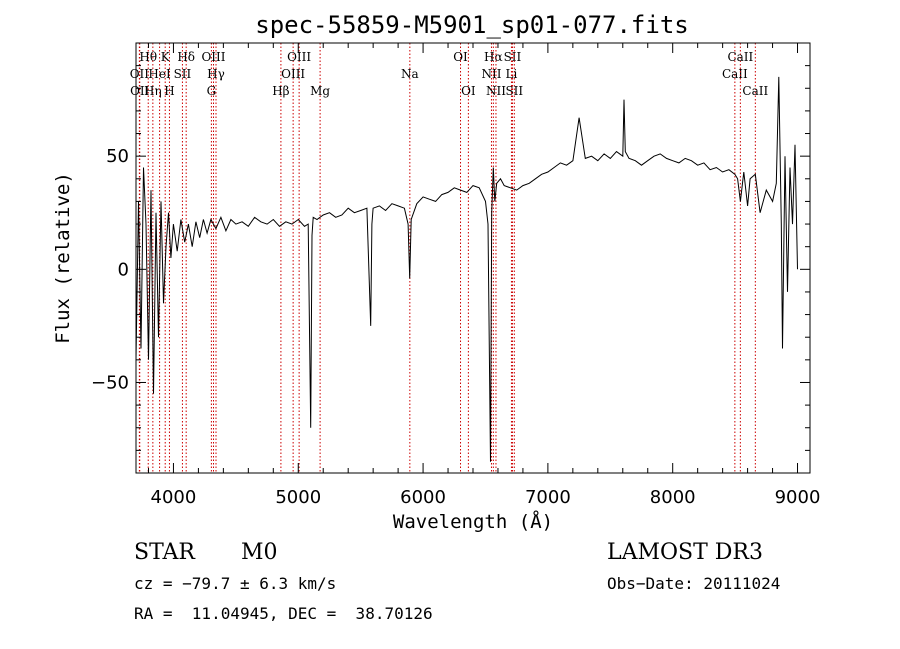 Image resolution: width=900 pixels, height=649 pixels. What do you see at coordinates (123, 269) in the screenshot?
I see `y-tick-label: 0` at bounding box center [123, 269].